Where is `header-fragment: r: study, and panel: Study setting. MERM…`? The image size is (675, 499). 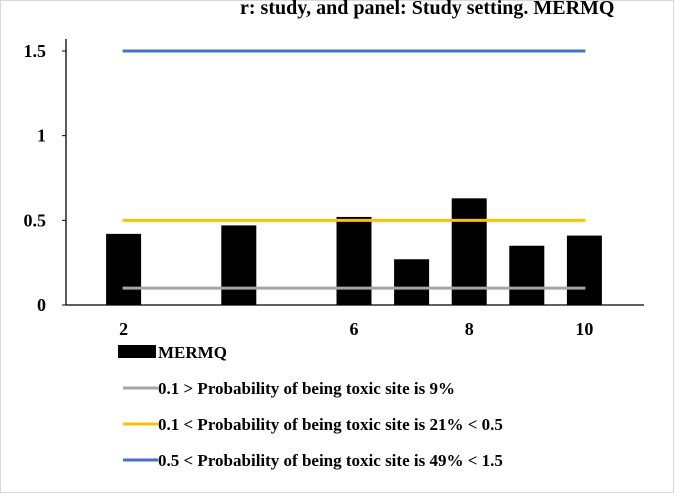 header-fragment: r: study, and panel: Study setting. MERM… is located at coordinates (427, 9).